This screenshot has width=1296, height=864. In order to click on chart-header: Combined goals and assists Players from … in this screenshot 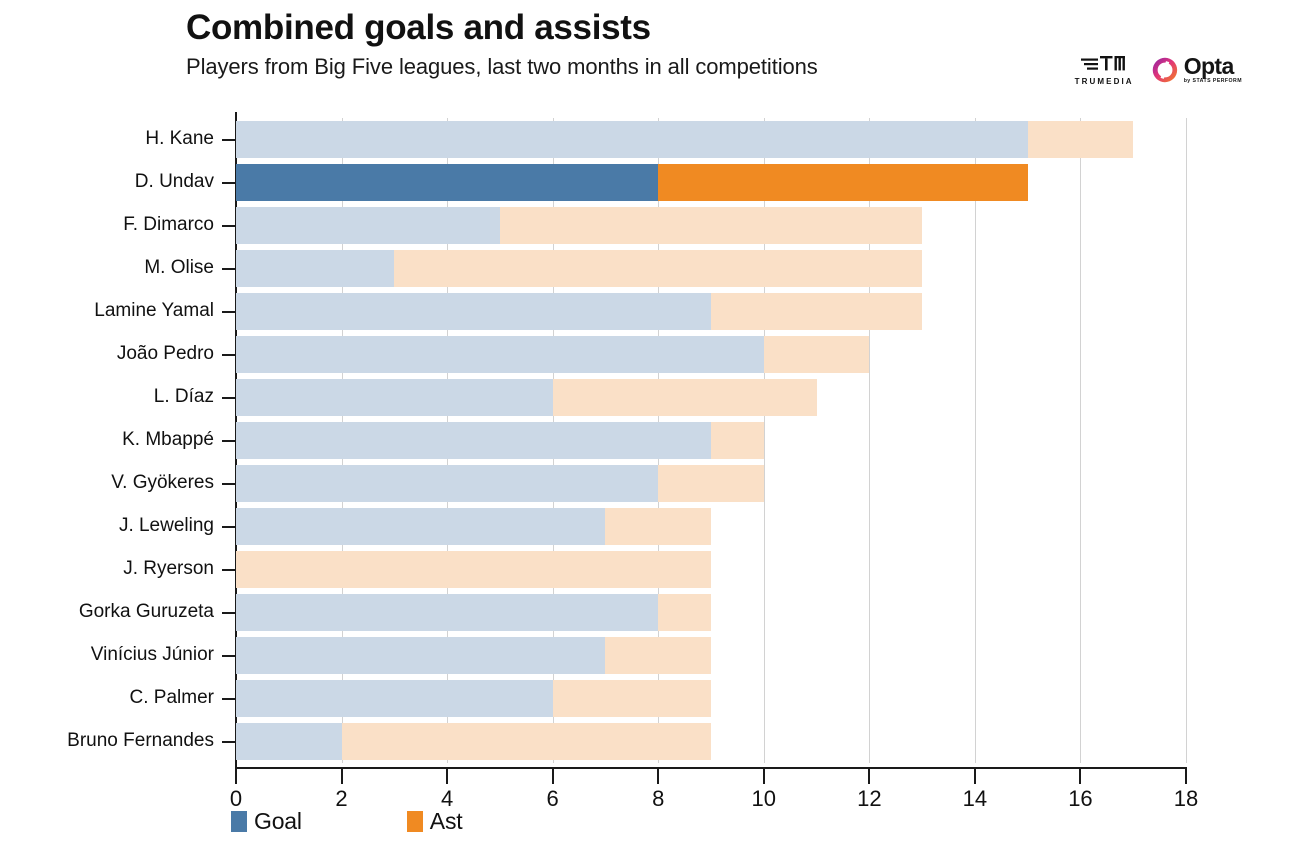, I will do `click(648, 55)`.